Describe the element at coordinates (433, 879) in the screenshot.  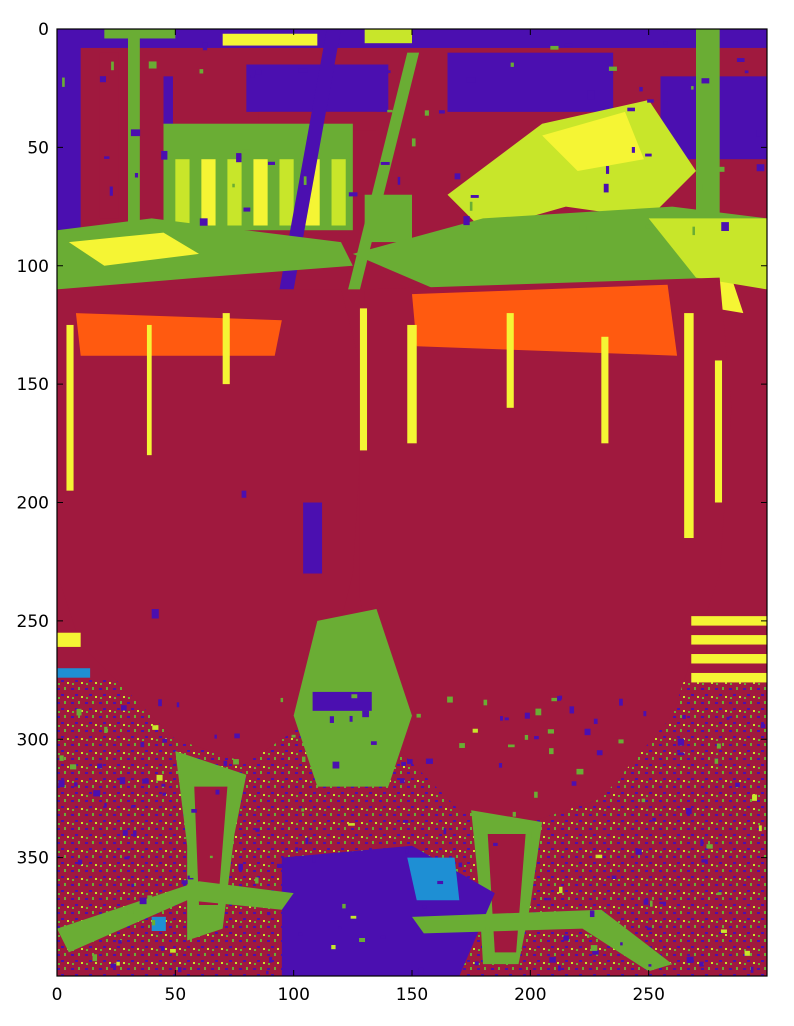
I see `napkin-cyan` at that location.